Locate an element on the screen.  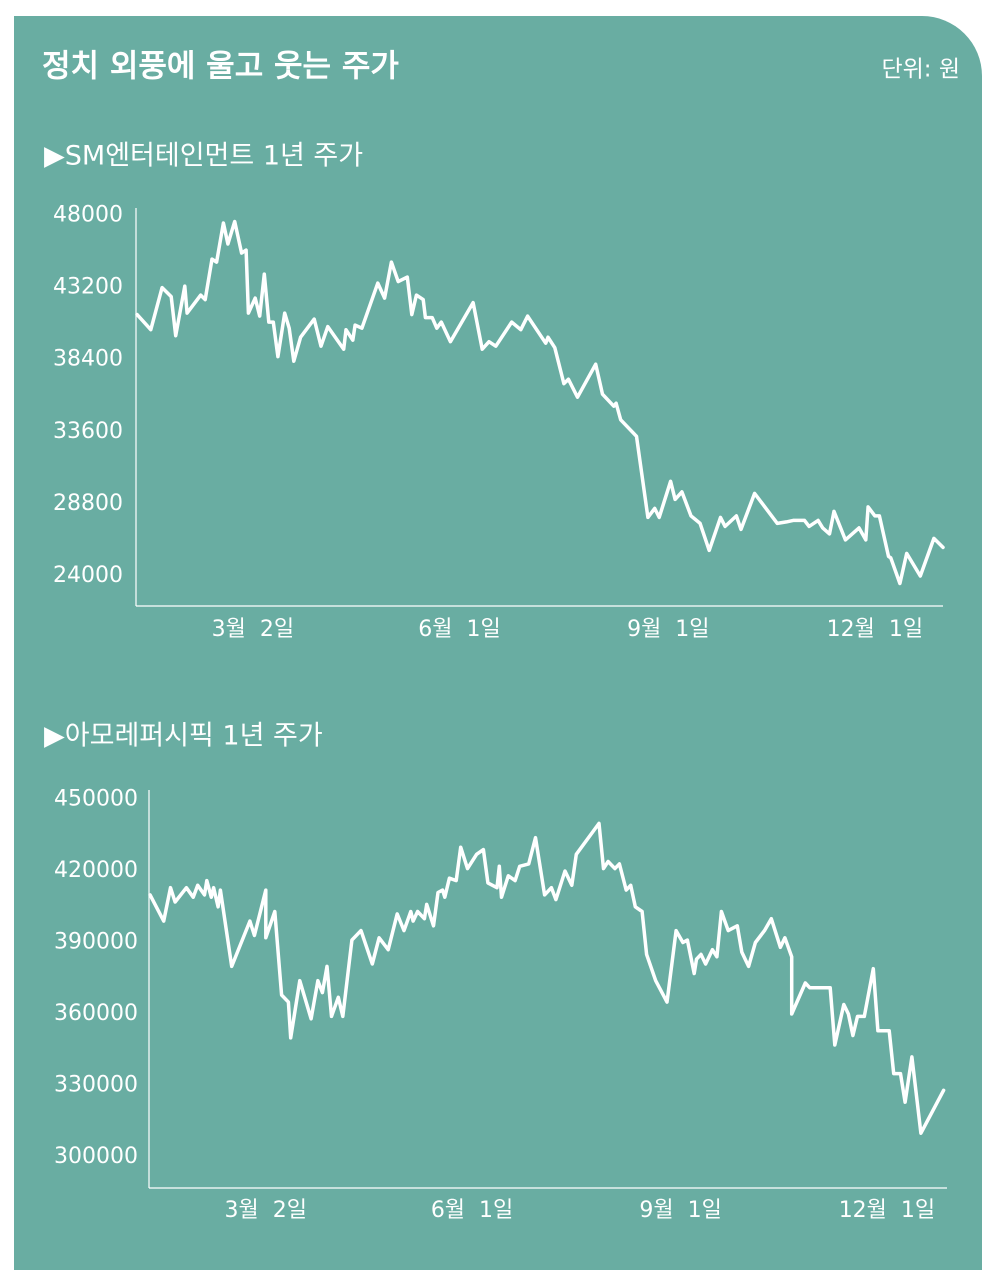
chart-title: ▶SM엔터테인먼트 1년 주가 is located at coordinates (203, 156).